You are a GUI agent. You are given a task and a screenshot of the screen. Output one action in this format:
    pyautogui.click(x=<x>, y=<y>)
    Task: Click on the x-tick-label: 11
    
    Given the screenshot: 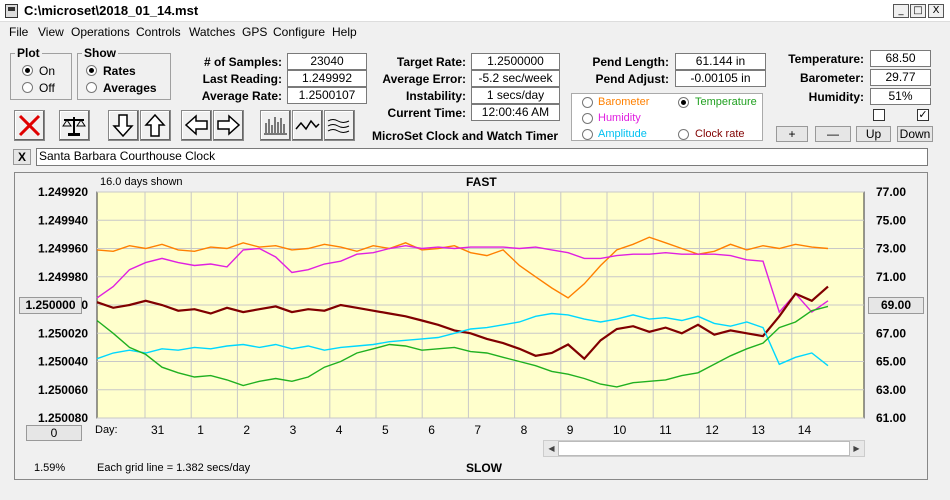 What is the action you would take?
    pyautogui.click(x=665, y=430)
    